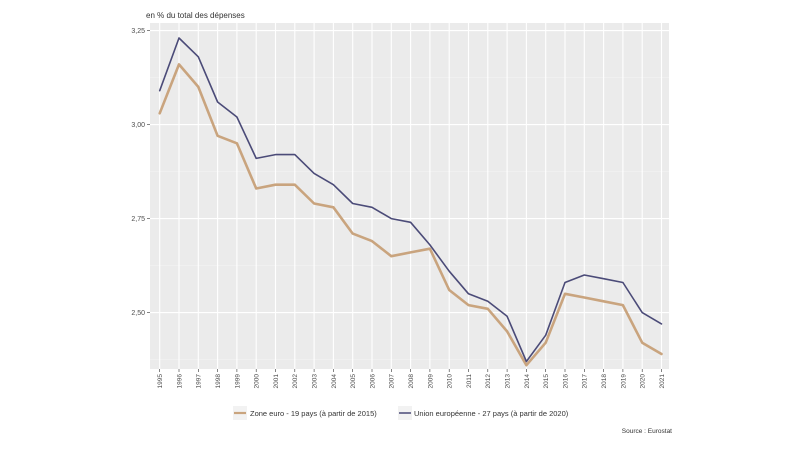  I want to click on x-tick-label: 2019, so click(623, 381).